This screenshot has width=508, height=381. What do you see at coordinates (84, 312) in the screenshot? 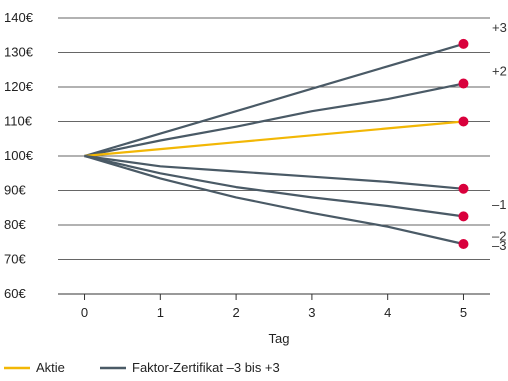
I see `x-tick-label: 0` at bounding box center [84, 312].